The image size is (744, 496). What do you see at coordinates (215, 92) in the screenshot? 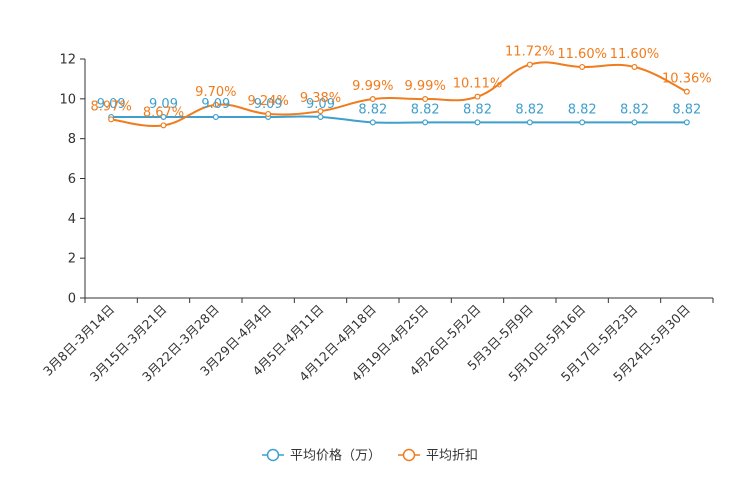
I see `series-2-data-label: 9.70%` at bounding box center [215, 92].